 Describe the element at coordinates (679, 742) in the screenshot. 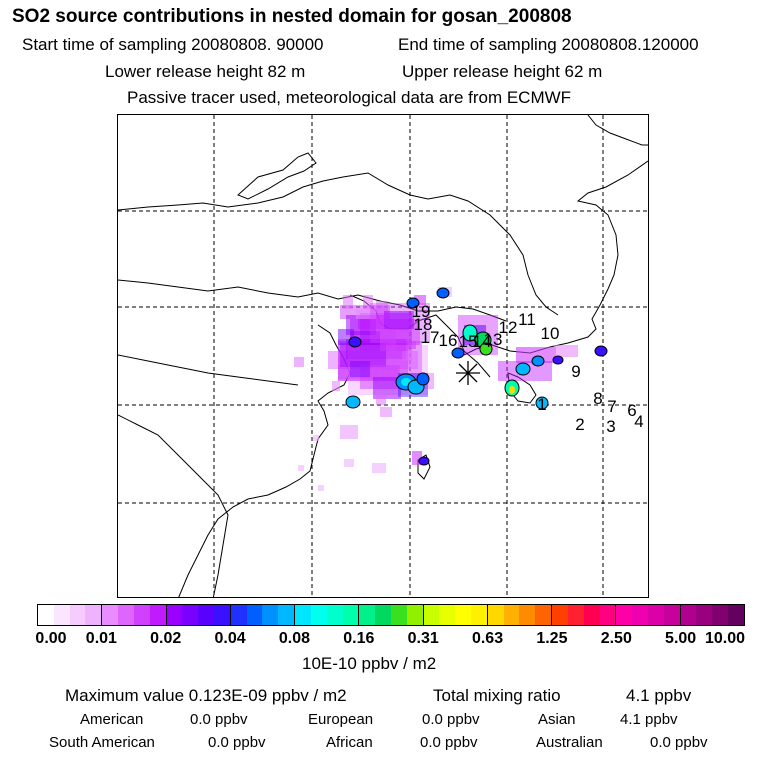

I see `region-australian-value: 0.0 ppbv` at that location.